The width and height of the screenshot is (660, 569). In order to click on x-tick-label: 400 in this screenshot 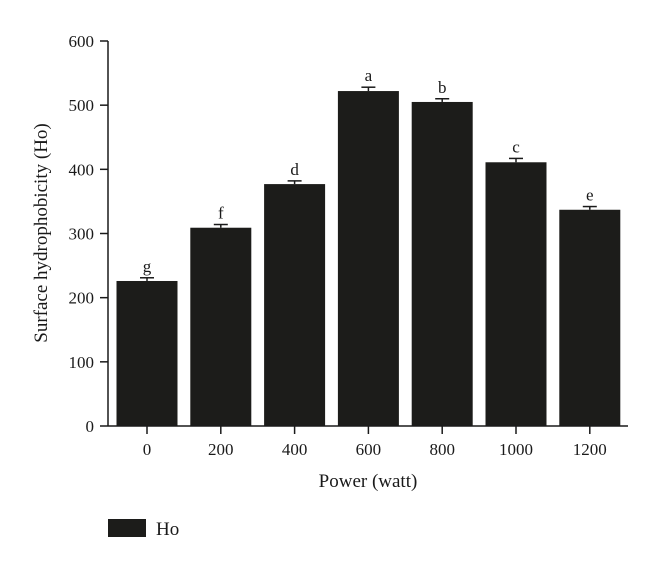, I will do `click(295, 449)`.